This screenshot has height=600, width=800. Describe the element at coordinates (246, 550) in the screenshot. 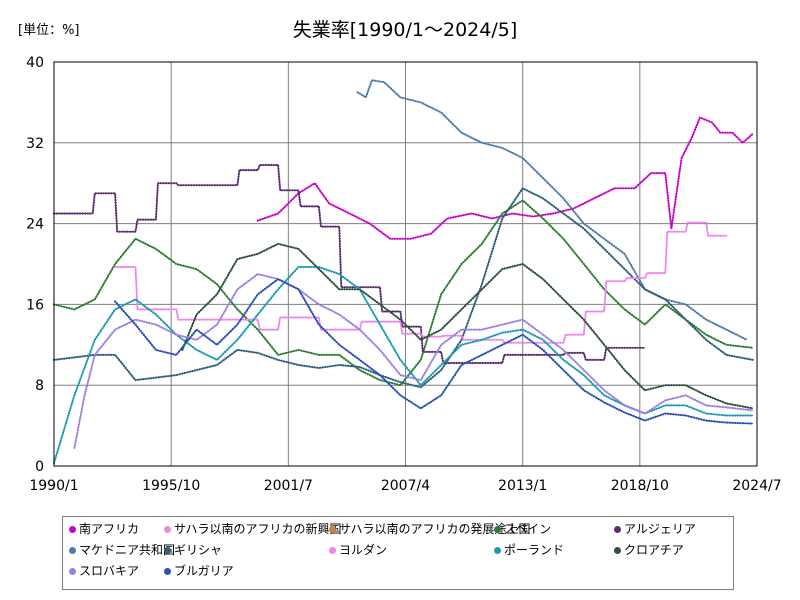

I see `legend-item: ギリシャ` at that location.